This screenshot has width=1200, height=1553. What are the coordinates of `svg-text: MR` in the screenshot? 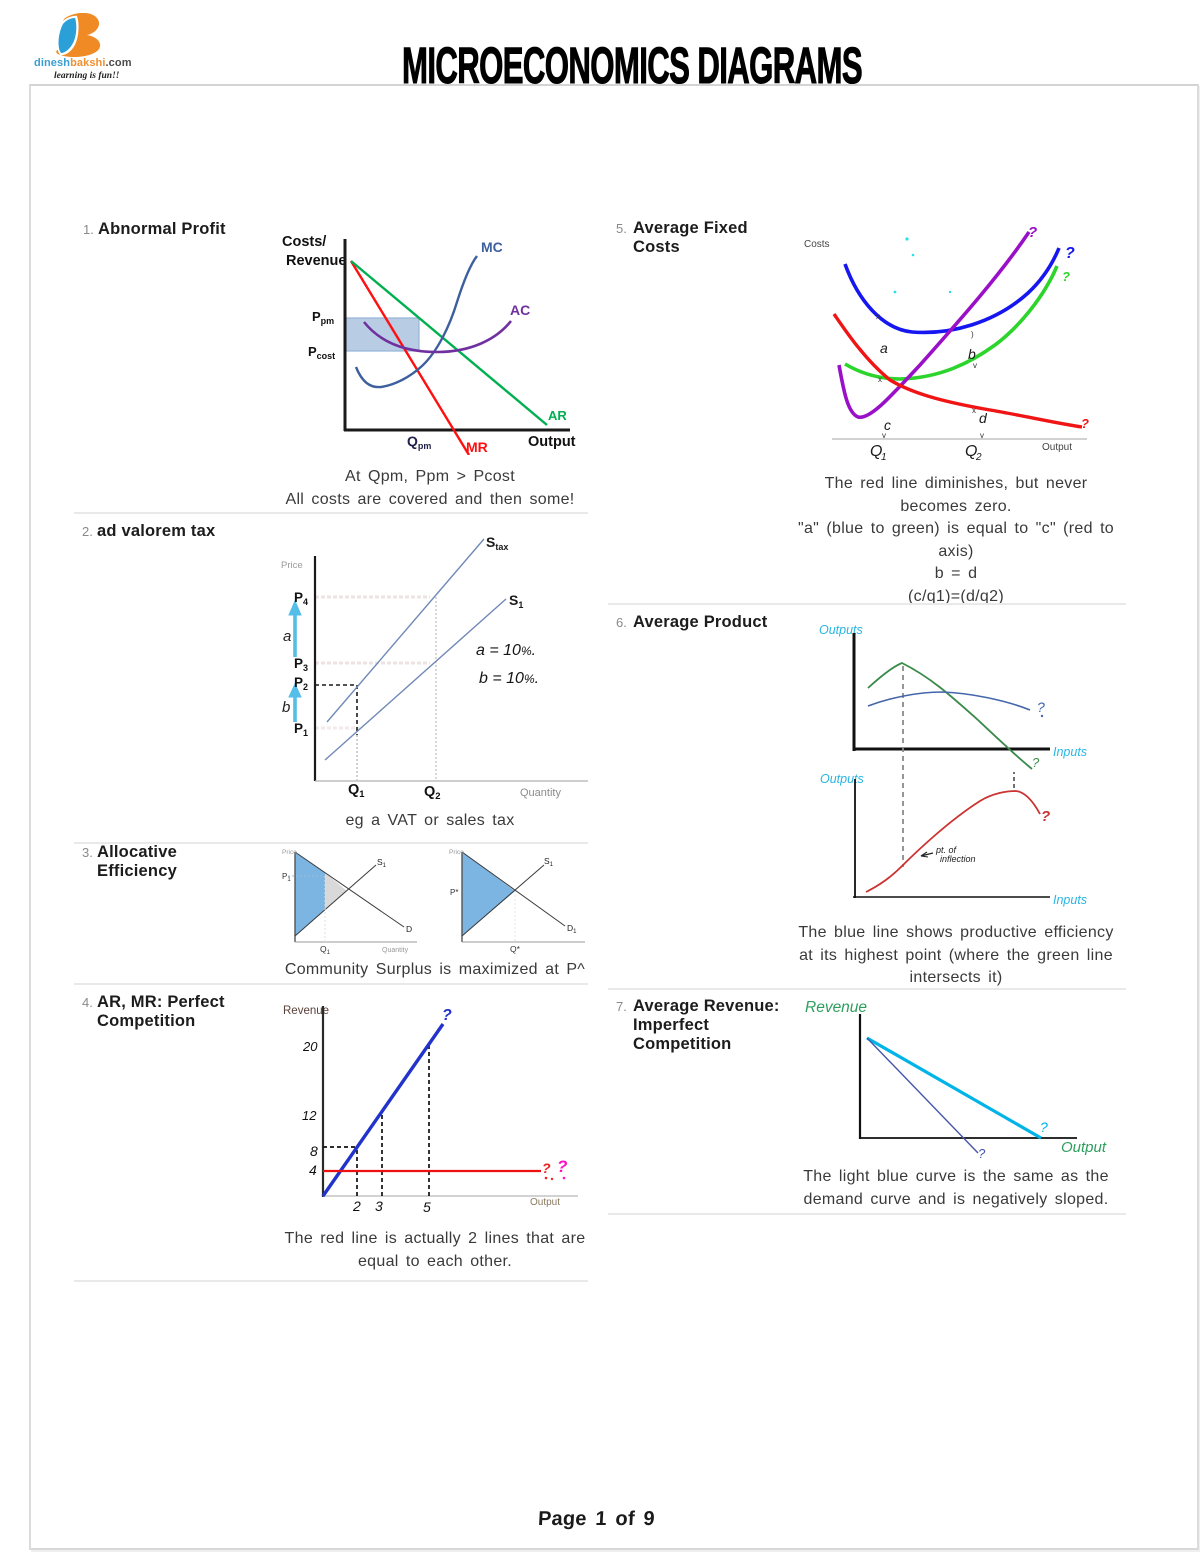 It's located at (477, 447).